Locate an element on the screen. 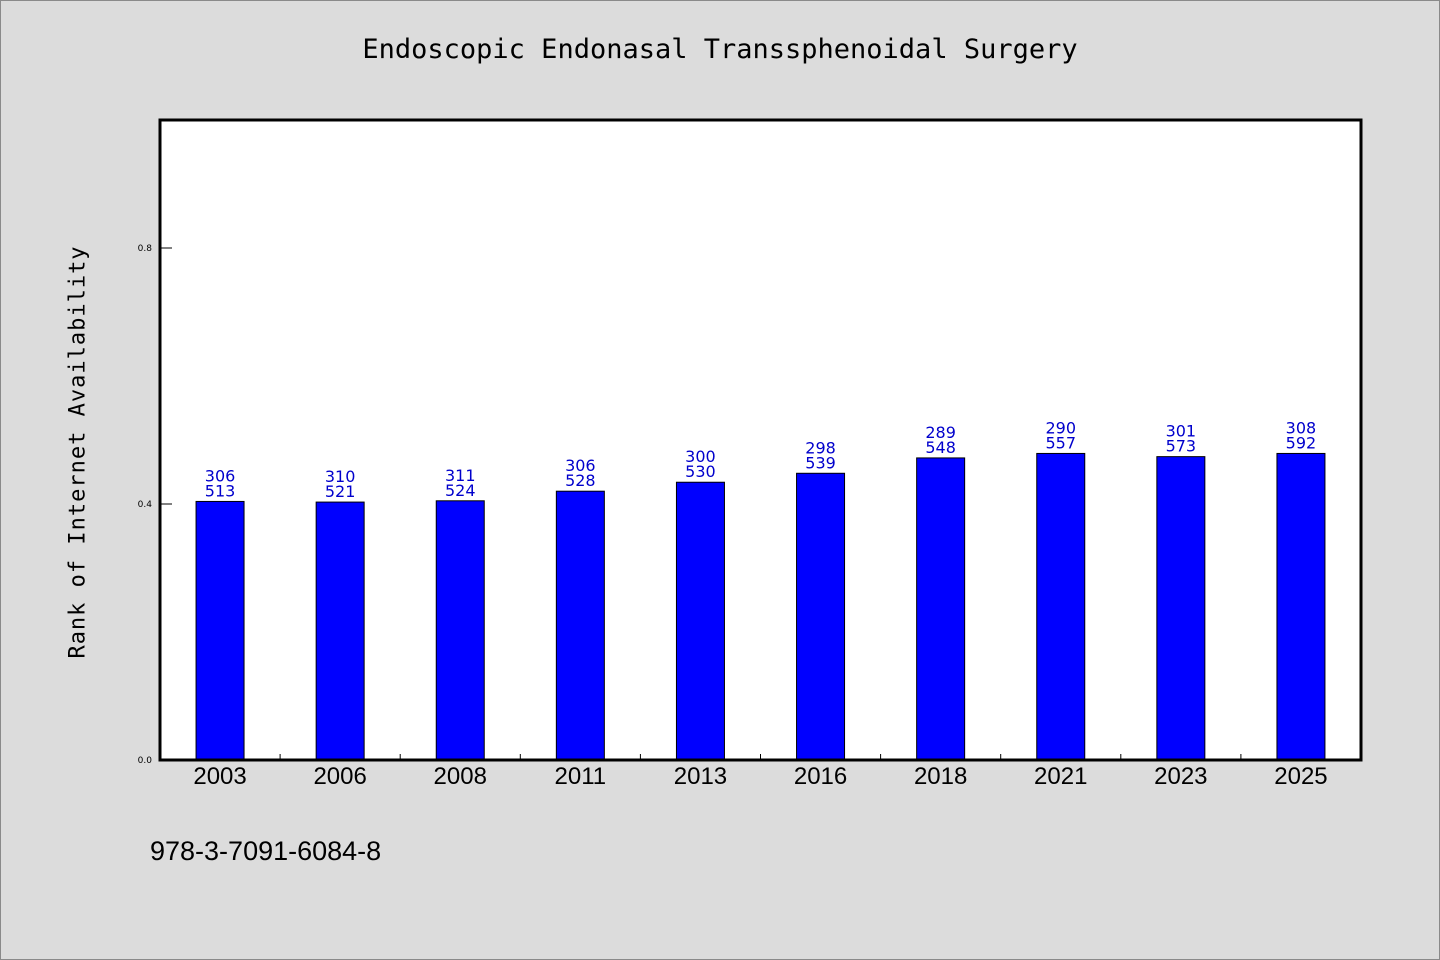 This screenshot has height=960, width=1440. data-label: 301 is located at coordinates (1181, 431).